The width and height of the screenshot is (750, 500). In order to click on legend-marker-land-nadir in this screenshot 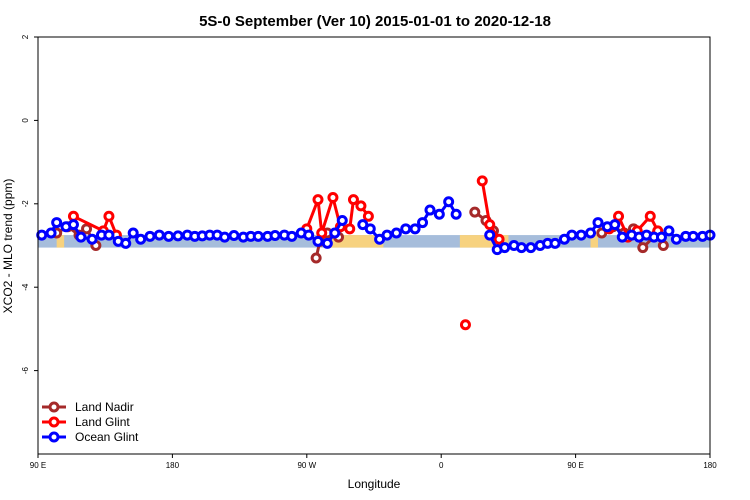, I will do `click(54, 407)`.